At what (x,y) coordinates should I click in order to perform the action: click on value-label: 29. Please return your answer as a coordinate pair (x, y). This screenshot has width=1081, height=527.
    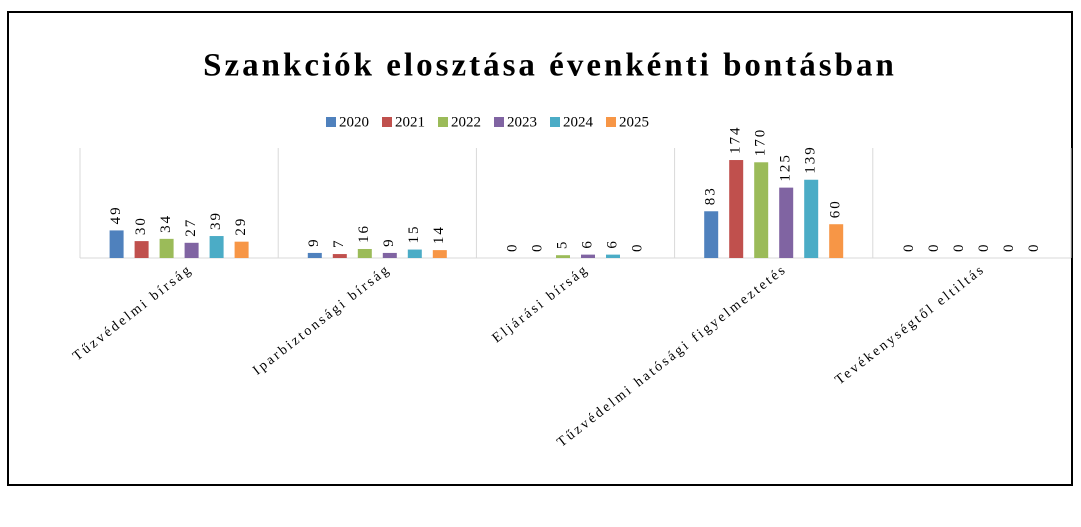
    Looking at the image, I should click on (241, 226).